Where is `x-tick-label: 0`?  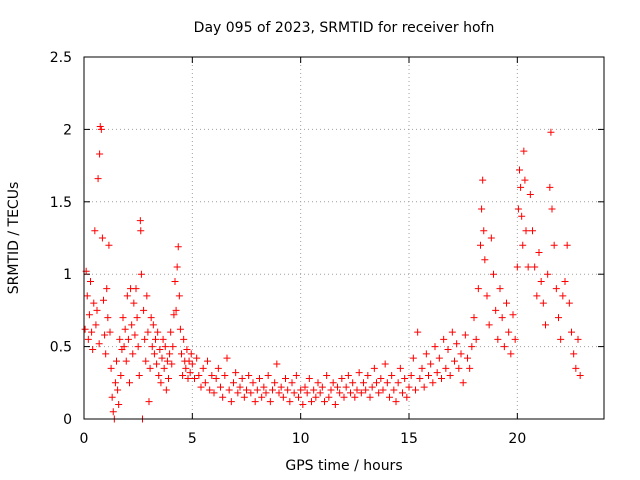
x-tick-label: 0 is located at coordinates (84, 439).